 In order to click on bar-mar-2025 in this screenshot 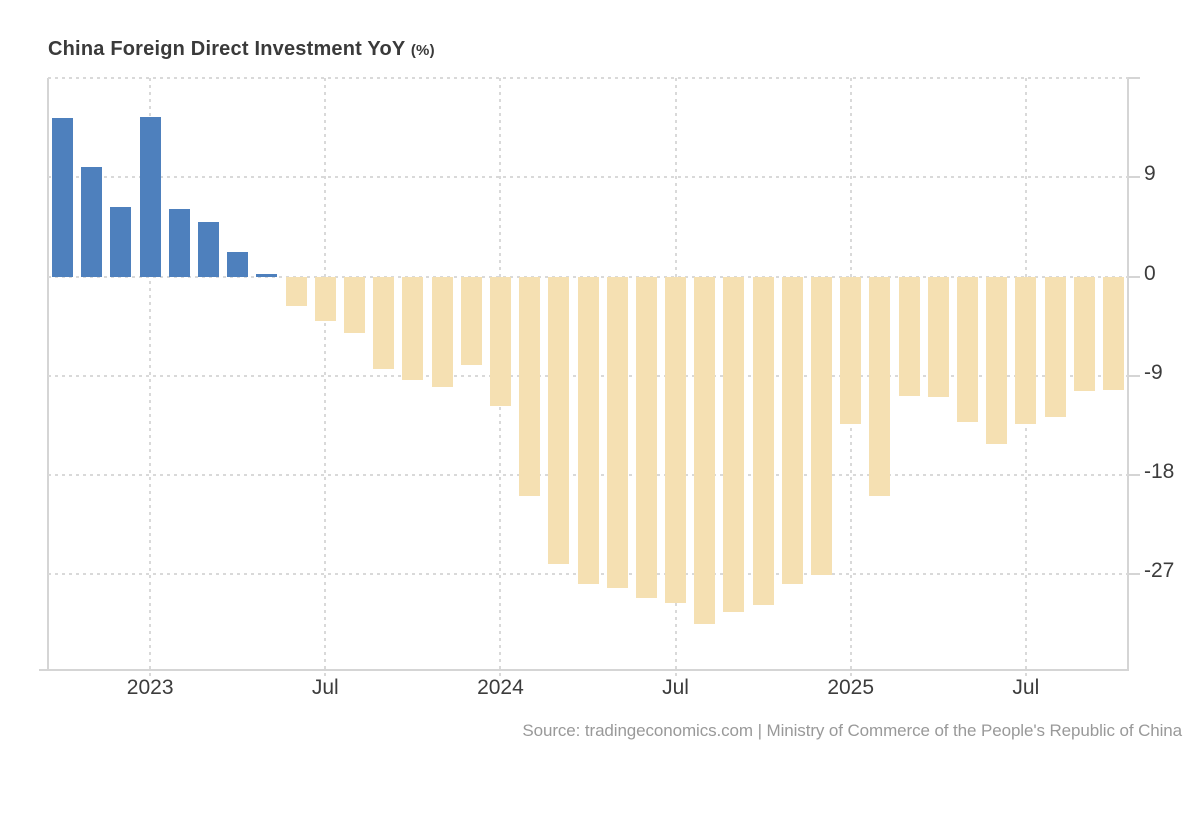, I will do `click(909, 336)`.